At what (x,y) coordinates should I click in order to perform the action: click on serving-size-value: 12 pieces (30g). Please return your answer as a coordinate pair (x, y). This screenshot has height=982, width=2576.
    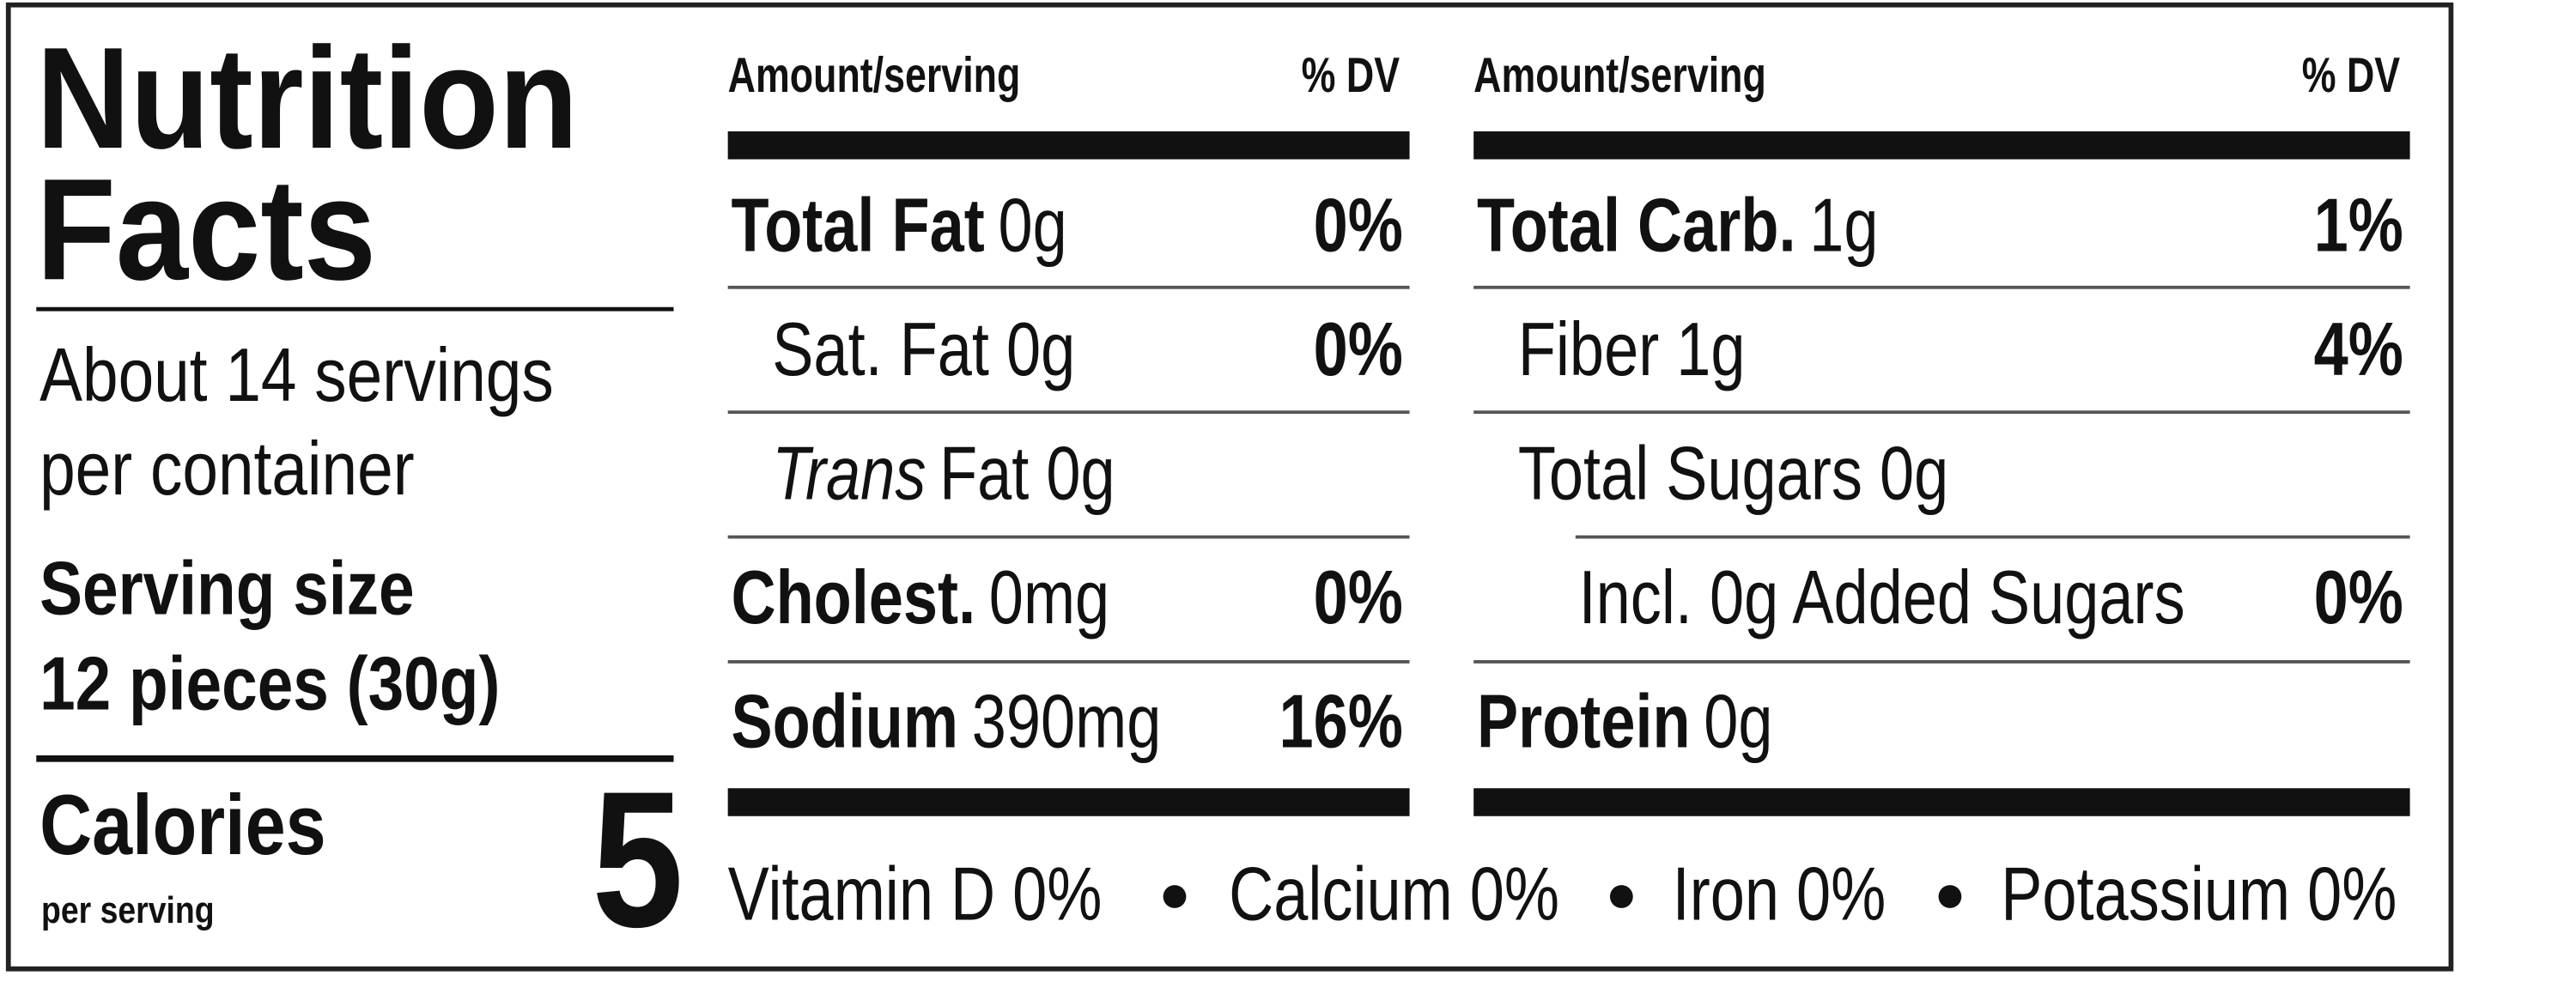
    Looking at the image, I should click on (269, 684).